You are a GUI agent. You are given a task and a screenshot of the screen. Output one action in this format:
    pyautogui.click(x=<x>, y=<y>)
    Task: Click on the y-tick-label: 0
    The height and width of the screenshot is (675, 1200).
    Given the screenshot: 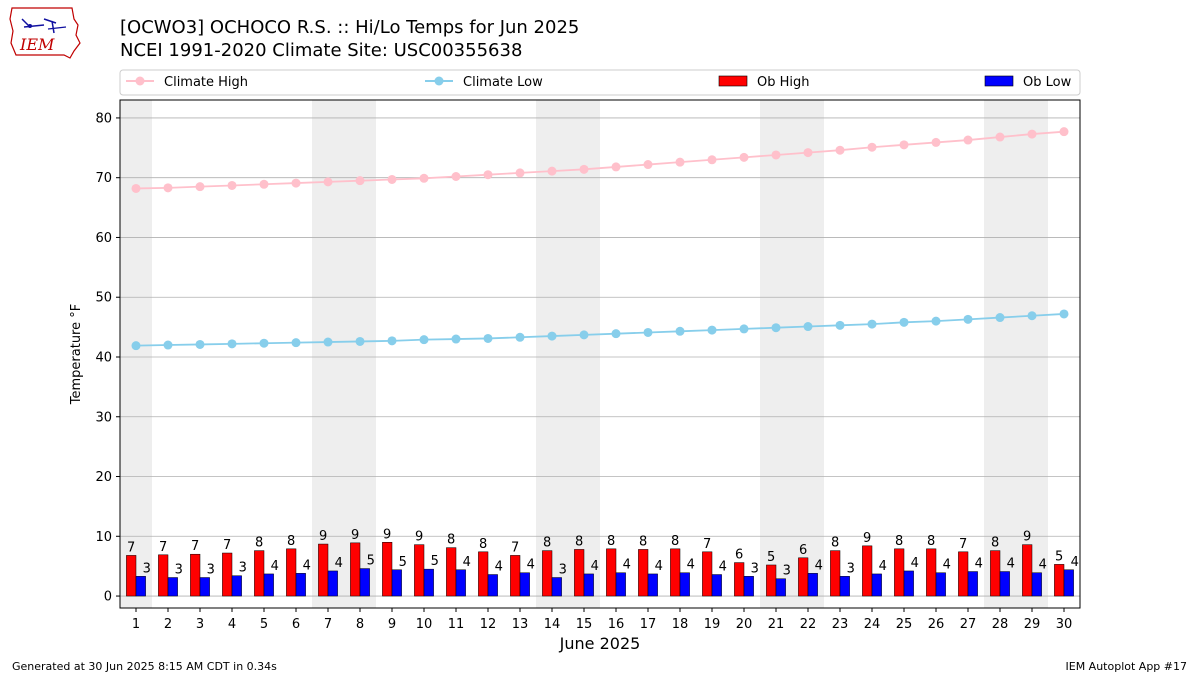 What is the action you would take?
    pyautogui.click(x=108, y=597)
    